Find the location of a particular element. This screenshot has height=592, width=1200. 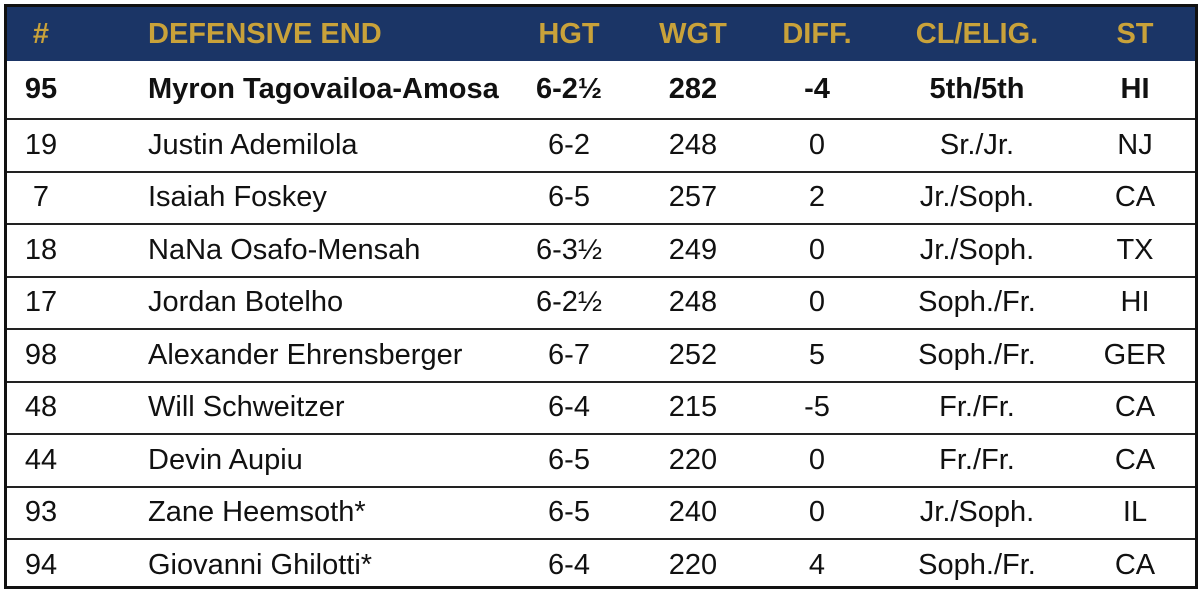

cell-diff: -5 is located at coordinates (817, 407).